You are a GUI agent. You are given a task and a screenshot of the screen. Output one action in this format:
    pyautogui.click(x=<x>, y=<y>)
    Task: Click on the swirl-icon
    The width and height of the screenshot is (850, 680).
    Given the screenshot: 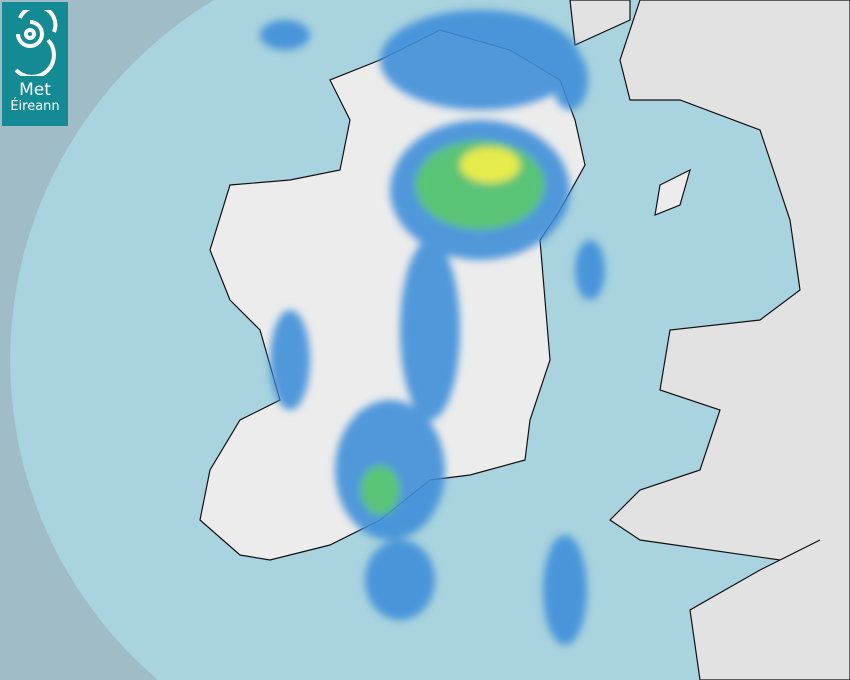 What is the action you would take?
    pyautogui.click(x=36, y=41)
    